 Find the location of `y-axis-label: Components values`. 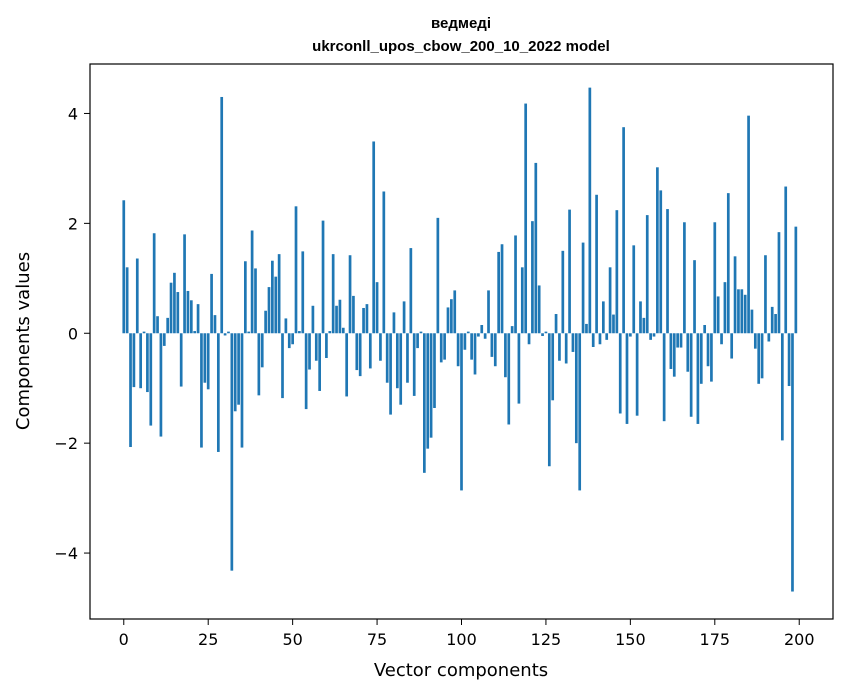

y-axis-label: Components values is located at coordinates (23, 341).